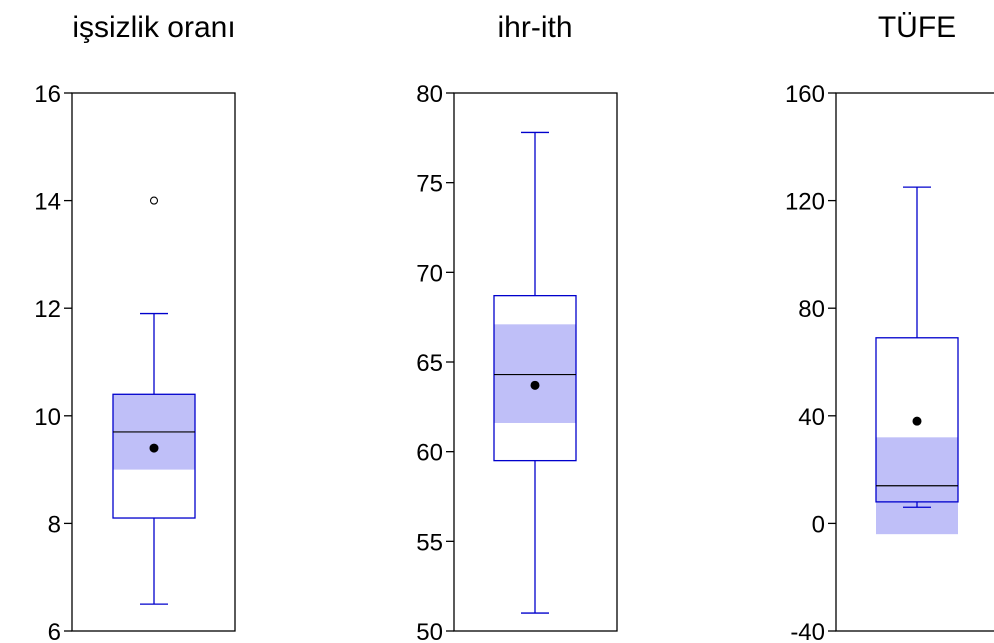 The height and width of the screenshot is (643, 994). What do you see at coordinates (47, 94) in the screenshot?
I see `y-tick-label: 16` at bounding box center [47, 94].